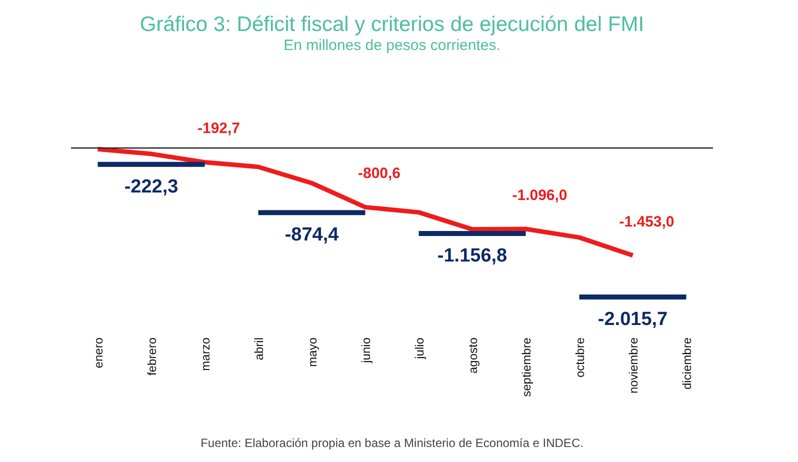  I want to click on chart-subtitle: En millones de pesos corrientes., so click(392, 45).